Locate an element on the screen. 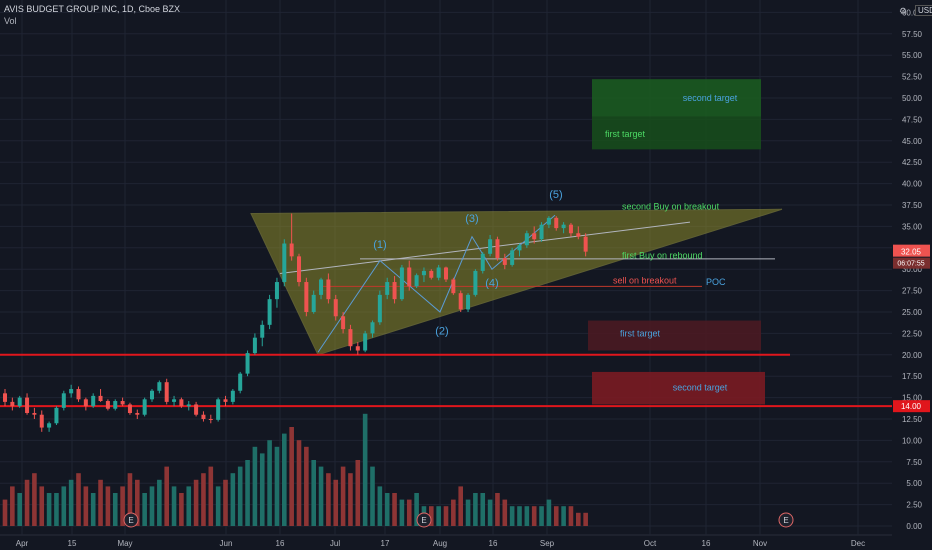  y-tick-label: 12.50 is located at coordinates (912, 419).